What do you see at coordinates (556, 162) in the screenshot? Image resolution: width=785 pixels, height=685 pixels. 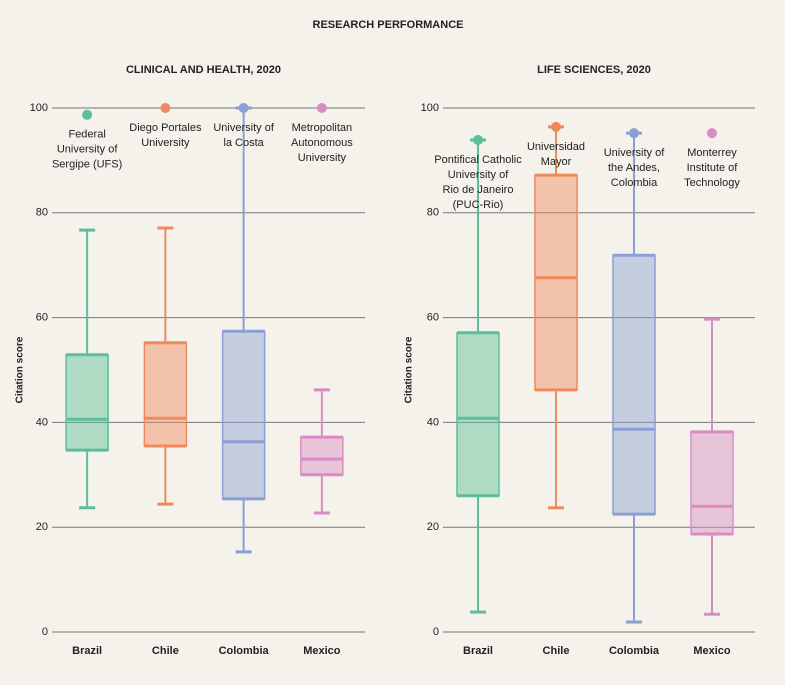 I see `outlier-label: Mayor` at bounding box center [556, 162].